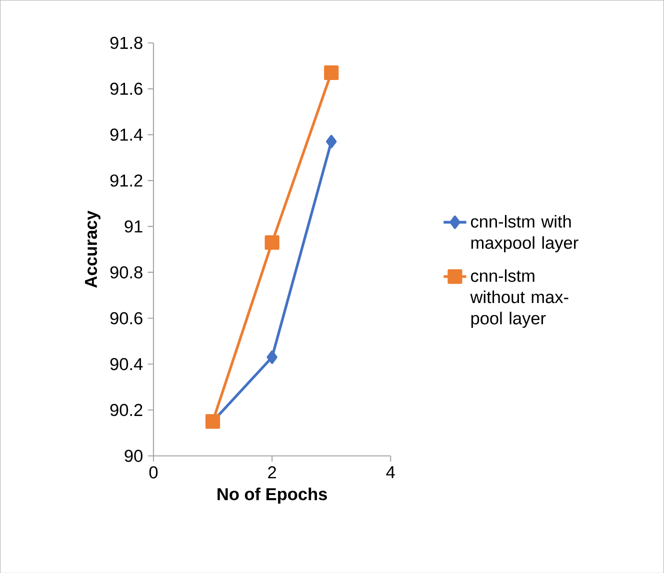 The image size is (664, 573). I want to click on y-tick-label: 91.2, so click(126, 180).